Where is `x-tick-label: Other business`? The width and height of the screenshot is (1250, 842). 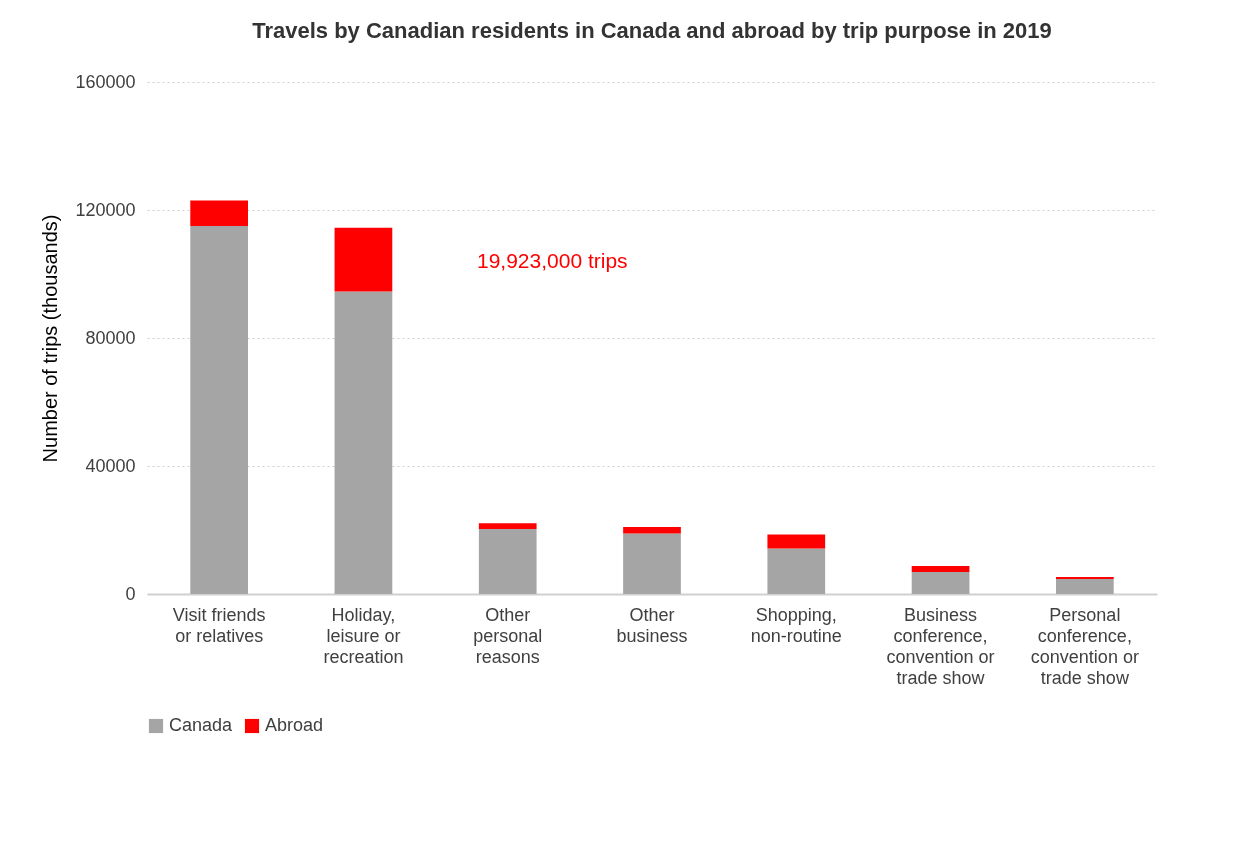 x-tick-label: Other business is located at coordinates (652, 625).